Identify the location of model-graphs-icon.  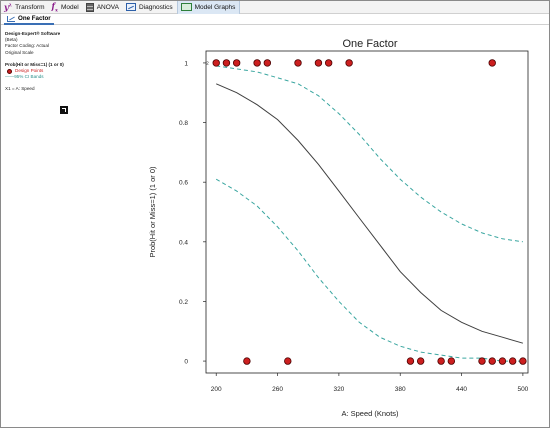
(186, 7).